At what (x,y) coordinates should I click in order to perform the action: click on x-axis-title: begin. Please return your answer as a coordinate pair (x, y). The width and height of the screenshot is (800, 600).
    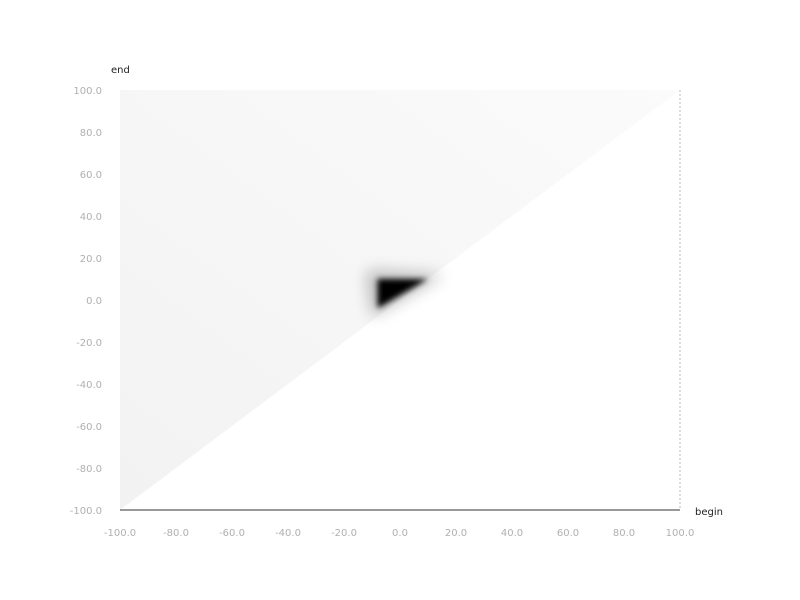
    Looking at the image, I should click on (709, 512).